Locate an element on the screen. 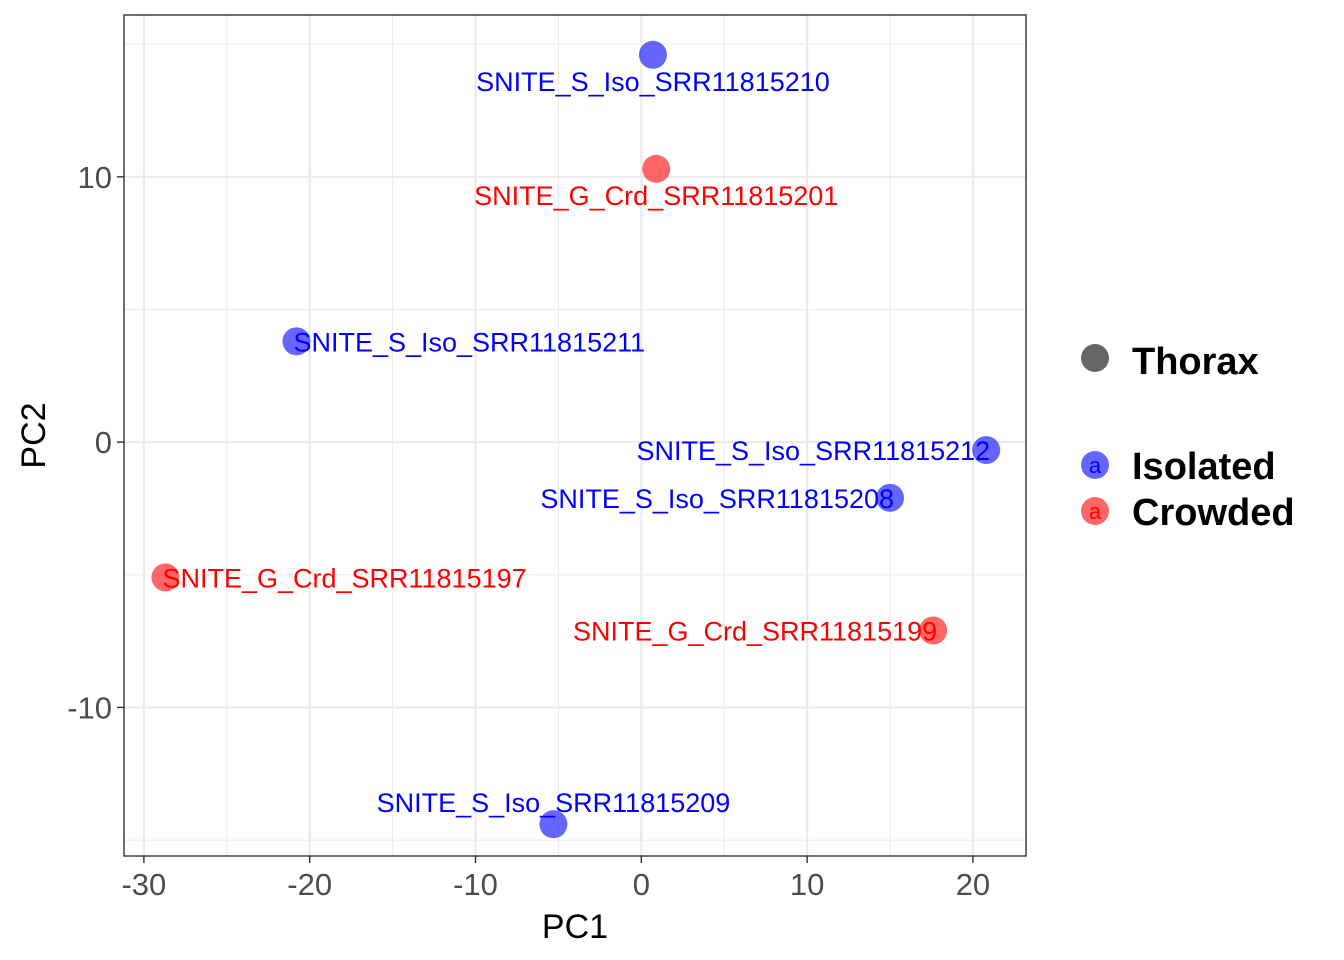  point-label: SNITE_G_Crd_SRR11815197 is located at coordinates (344, 578).